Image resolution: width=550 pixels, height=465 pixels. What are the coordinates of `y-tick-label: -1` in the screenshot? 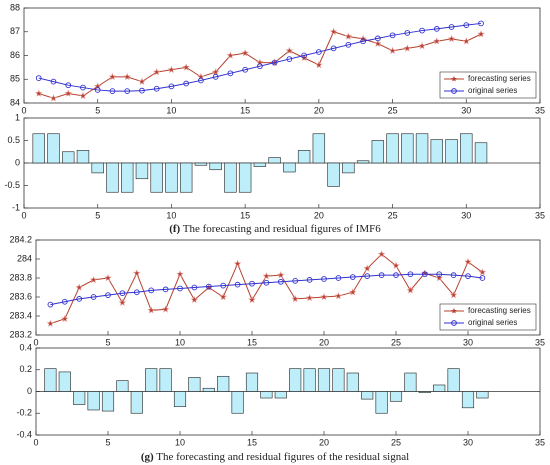 It's located at (16, 207).